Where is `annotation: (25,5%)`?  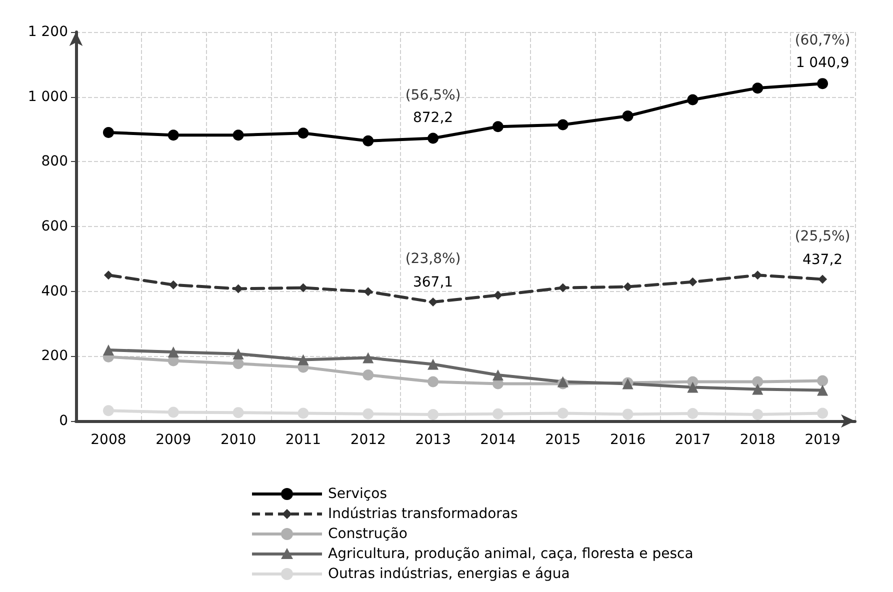
annotation: (25,5%) is located at coordinates (822, 236).